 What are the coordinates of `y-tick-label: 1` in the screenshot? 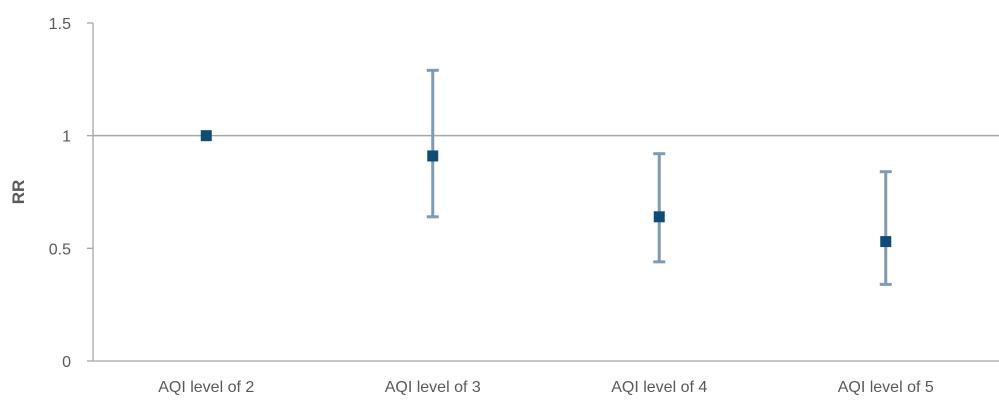 It's located at (66, 137).